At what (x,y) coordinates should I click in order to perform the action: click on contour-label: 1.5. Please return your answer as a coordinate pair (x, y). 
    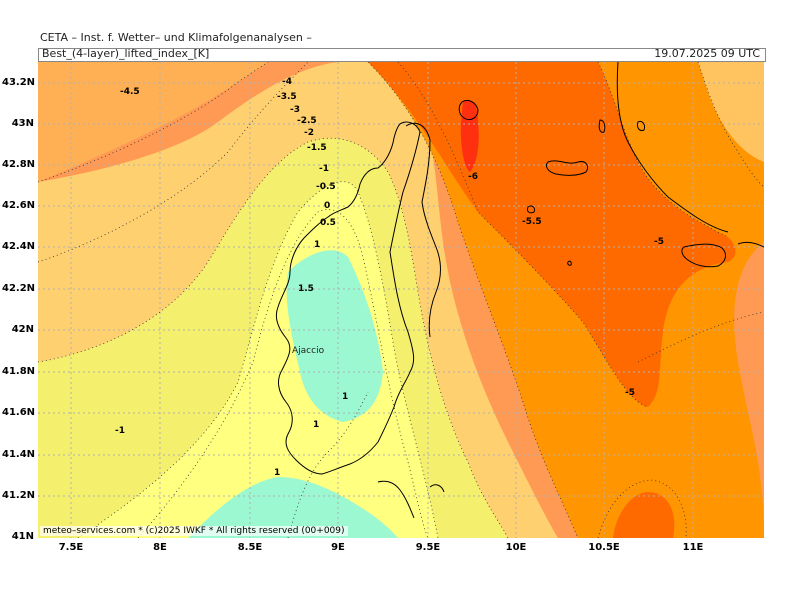
    Looking at the image, I should click on (306, 289).